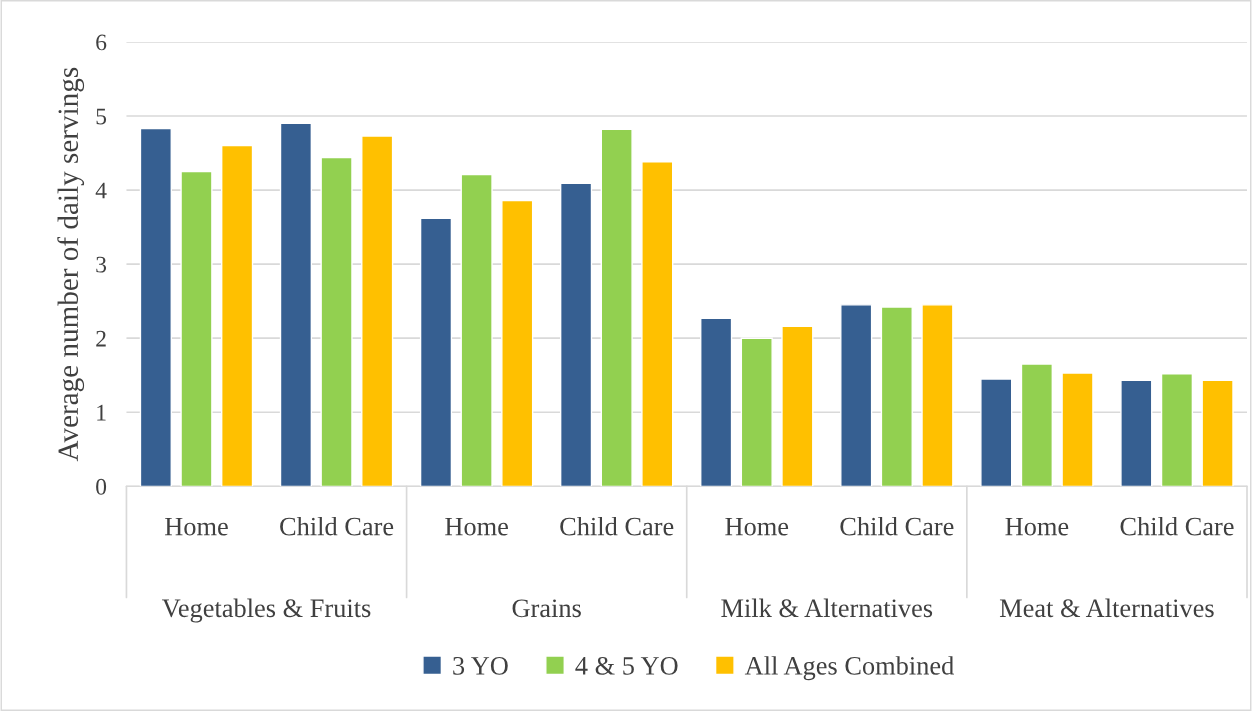  What do you see at coordinates (101, 412) in the screenshot?
I see `y-tick-label: 1` at bounding box center [101, 412].